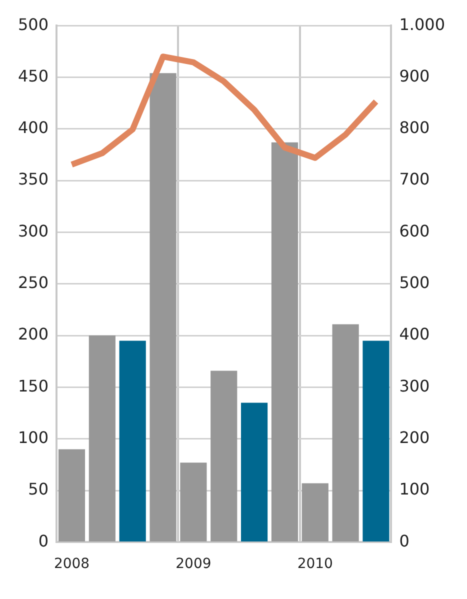 The height and width of the screenshot is (599, 467). Describe the element at coordinates (38, 489) in the screenshot. I see `y-tick-label: 50` at that location.